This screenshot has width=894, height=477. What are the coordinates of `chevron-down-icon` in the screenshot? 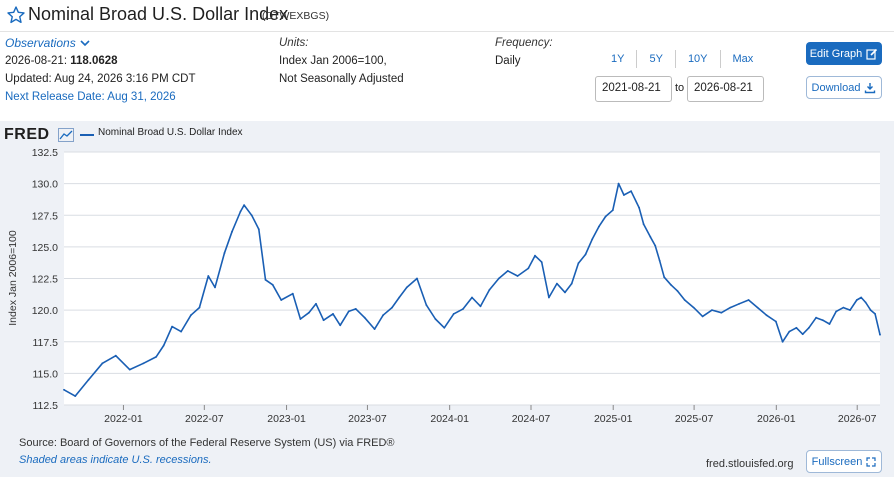 It's located at (85, 43).